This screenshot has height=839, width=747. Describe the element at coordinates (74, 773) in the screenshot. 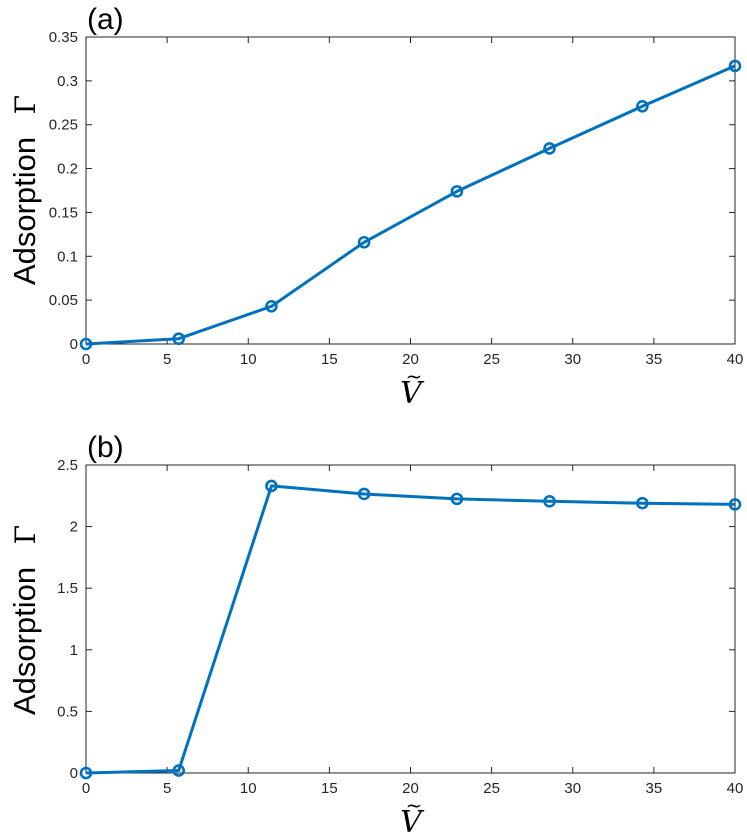

I see `y-tick-label-b: 0` at that location.